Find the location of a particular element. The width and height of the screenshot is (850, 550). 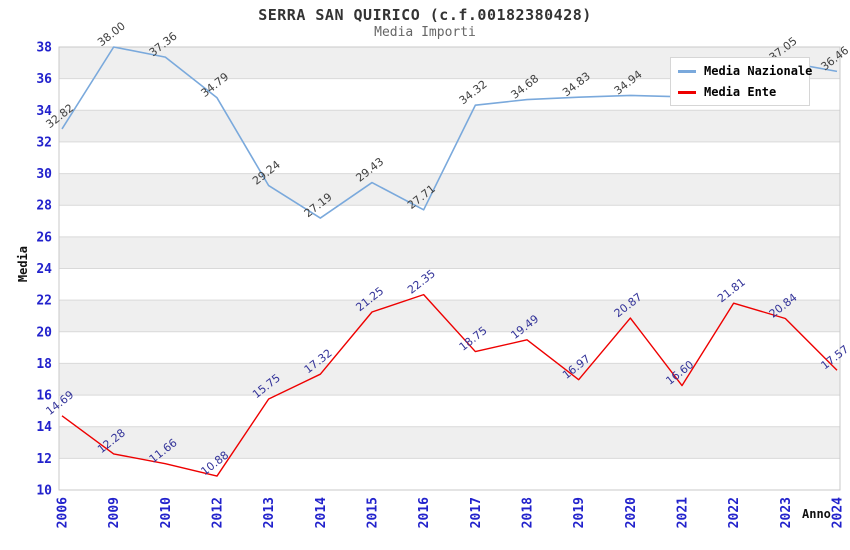

x-tick-label: 2022 is located at coordinates (734, 512).